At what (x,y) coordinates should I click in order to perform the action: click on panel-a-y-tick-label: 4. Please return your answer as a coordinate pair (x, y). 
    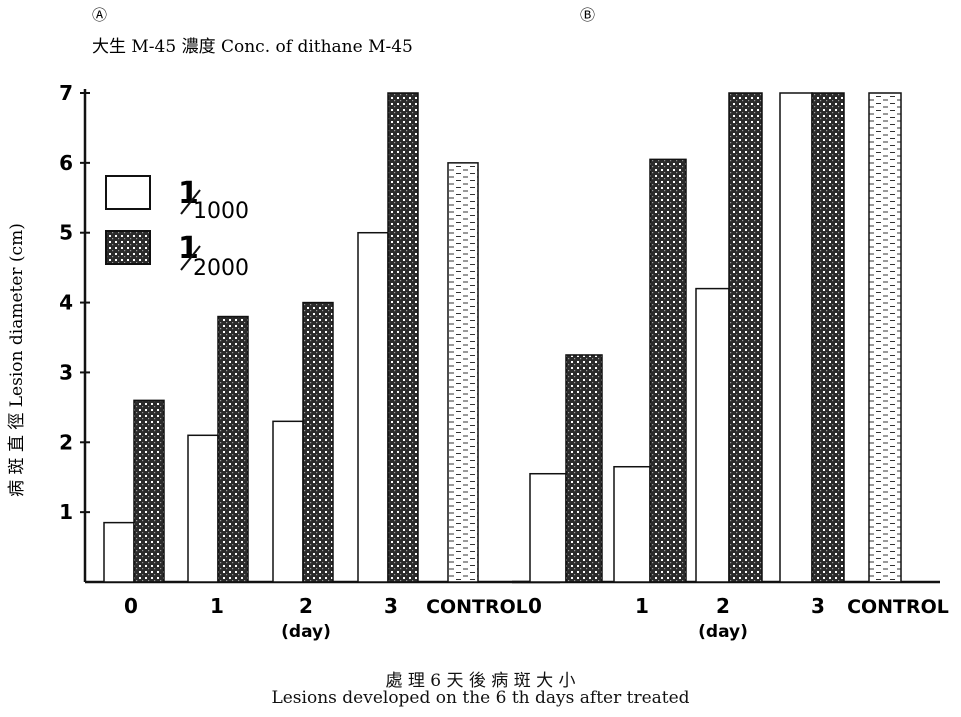
    Looking at the image, I should click on (66, 303).